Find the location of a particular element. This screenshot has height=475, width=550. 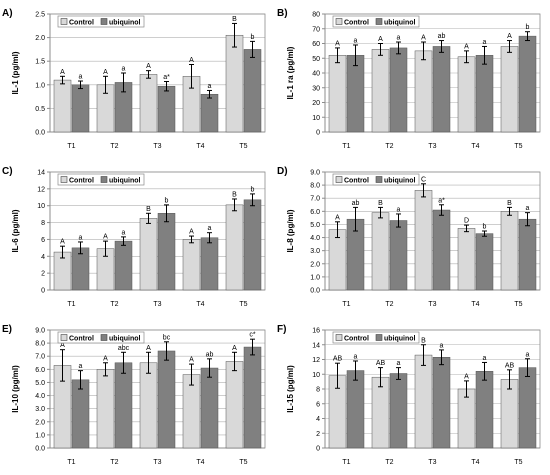

y-tick-label: 10 is located at coordinates (41, 206).